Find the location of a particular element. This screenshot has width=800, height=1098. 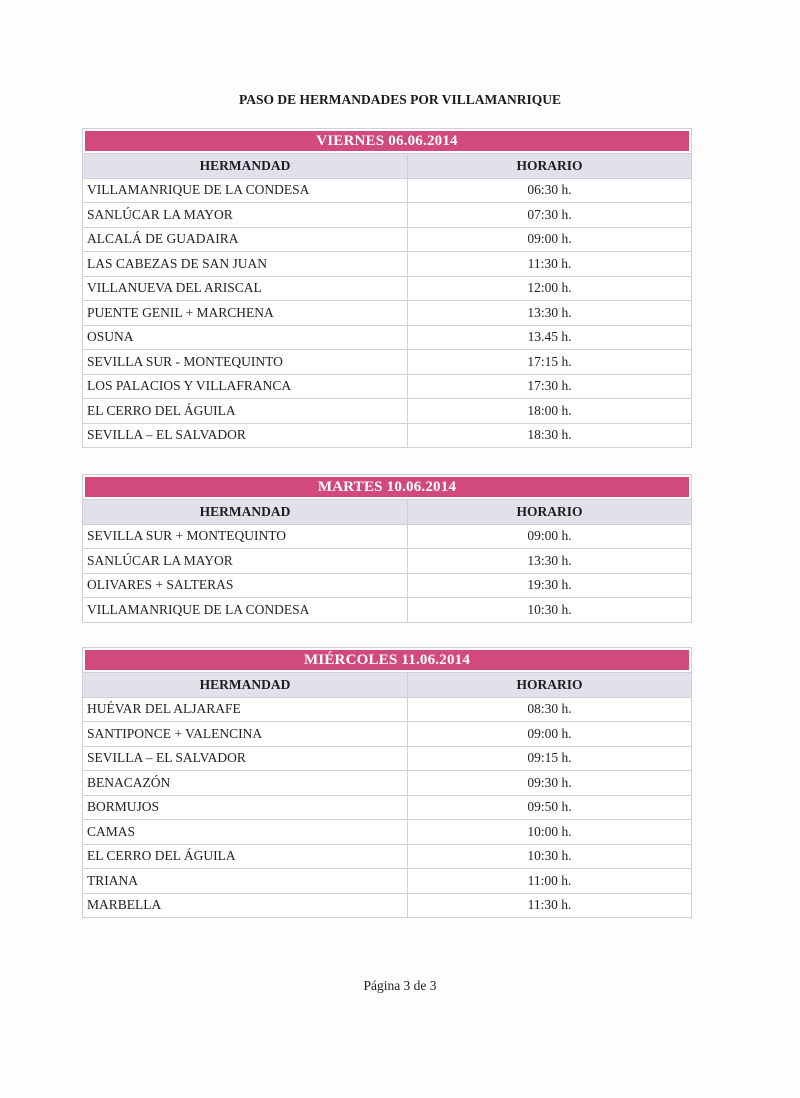

table-row: OSUNA 13.45 h. is located at coordinates (387, 337).